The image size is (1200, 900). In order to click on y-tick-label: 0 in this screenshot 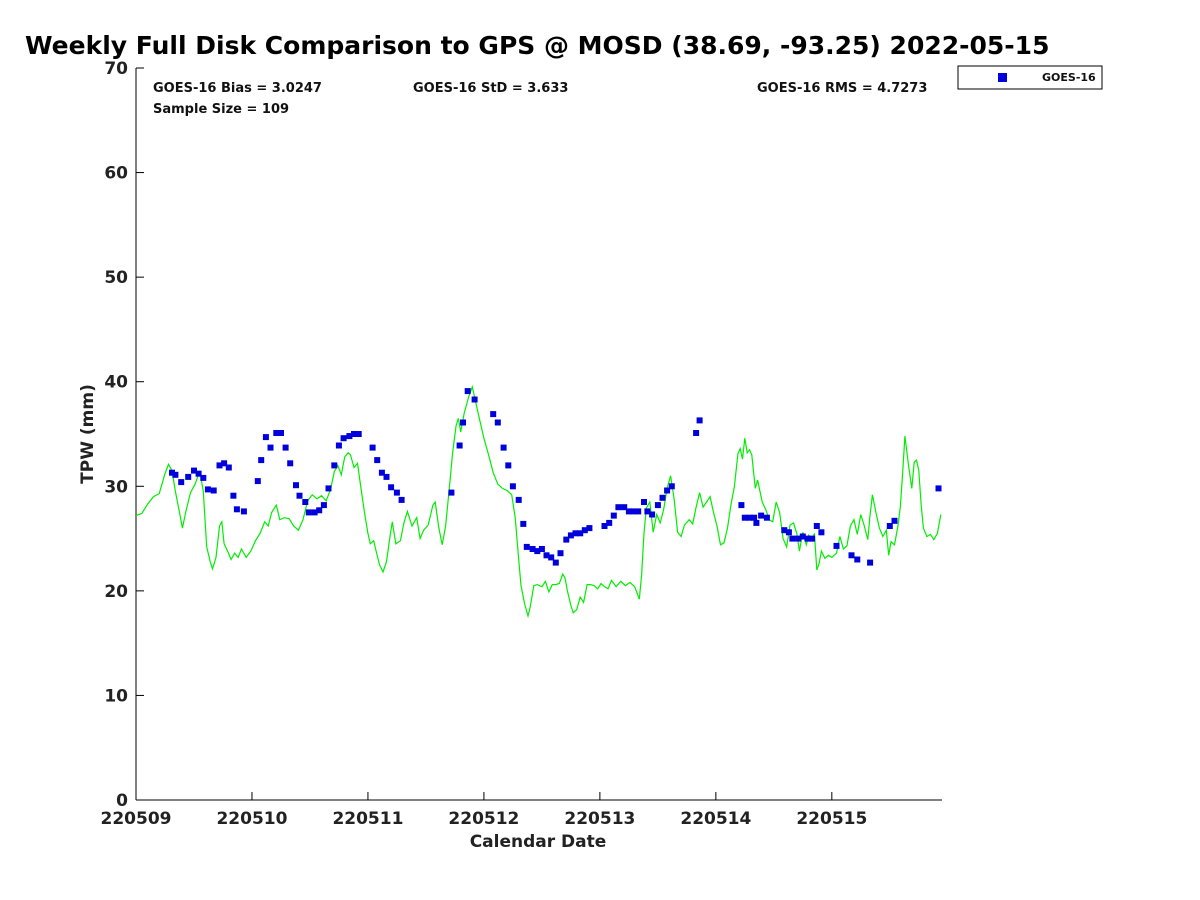, I will do `click(122, 801)`.